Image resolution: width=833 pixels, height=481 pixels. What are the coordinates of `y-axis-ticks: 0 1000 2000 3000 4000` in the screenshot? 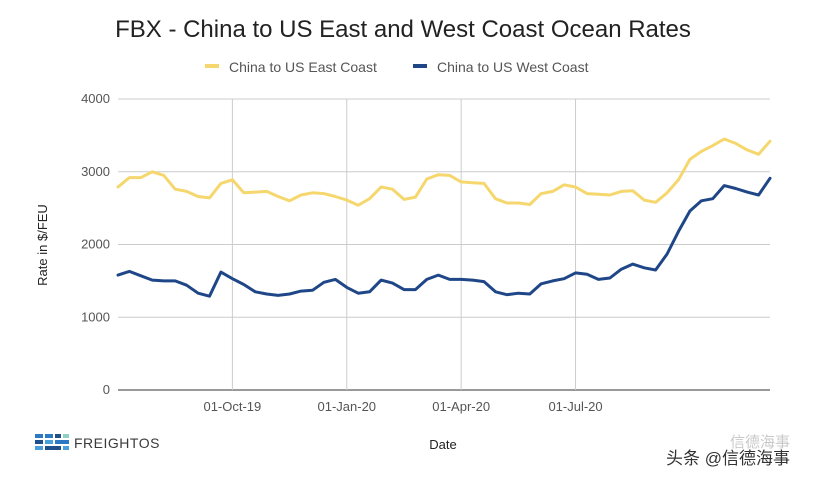 It's located at (95, 244).